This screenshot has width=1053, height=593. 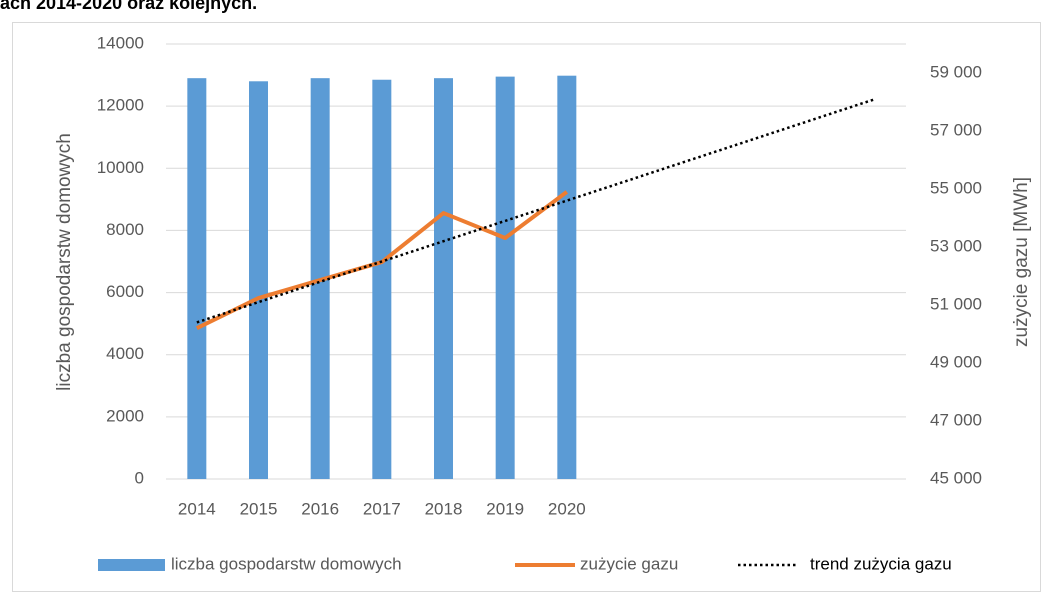 What do you see at coordinates (128, 6) in the screenshot?
I see `chart-title: ach 2014-2020 oraz kolejnych.` at bounding box center [128, 6].